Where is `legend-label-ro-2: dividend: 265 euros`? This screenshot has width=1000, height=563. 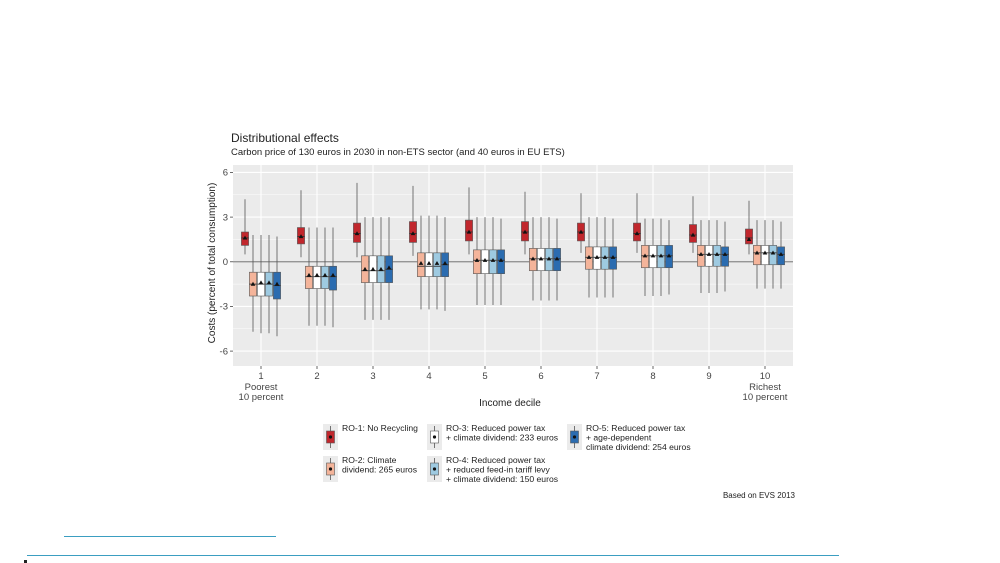 legend-label-ro-2: dividend: 265 euros is located at coordinates (379, 470).